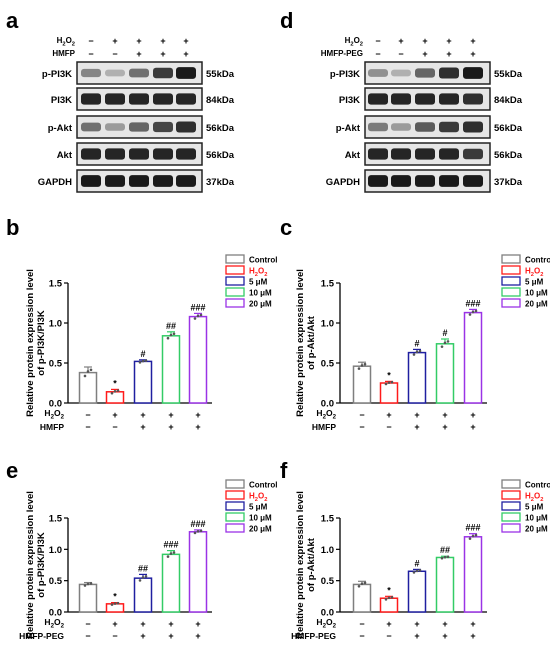 Image resolution: width=550 pixels, height=656 pixels. I want to click on legend-label: Control, so click(537, 260).